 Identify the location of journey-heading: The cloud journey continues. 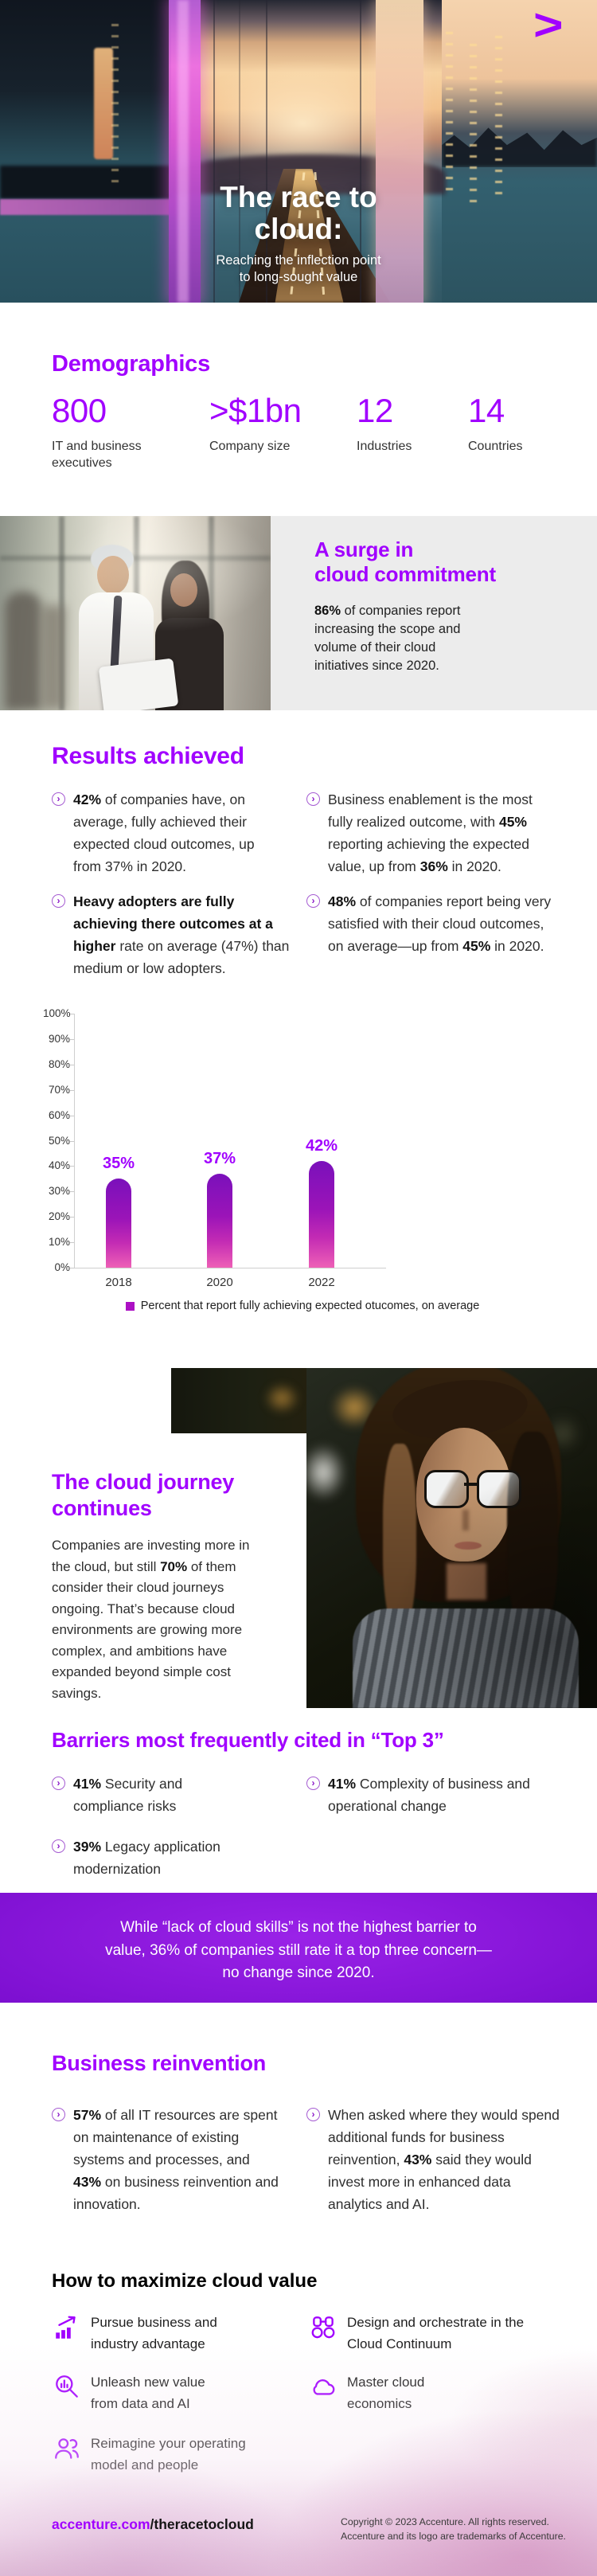
(143, 1496).